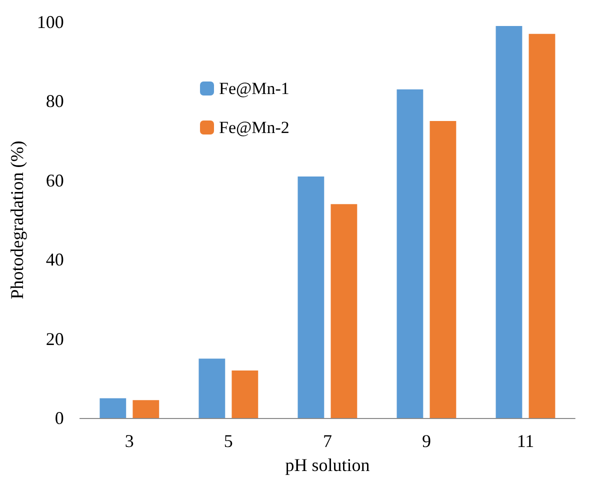  Describe the element at coordinates (55, 338) in the screenshot. I see `y-tick-label: 20` at that location.